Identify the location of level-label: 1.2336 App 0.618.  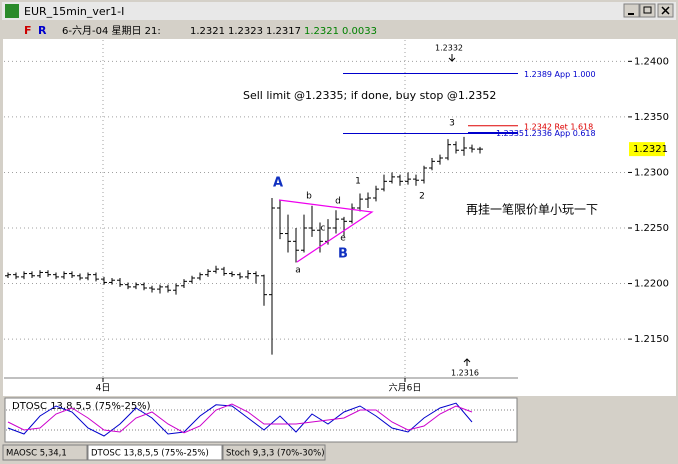
(560, 133).